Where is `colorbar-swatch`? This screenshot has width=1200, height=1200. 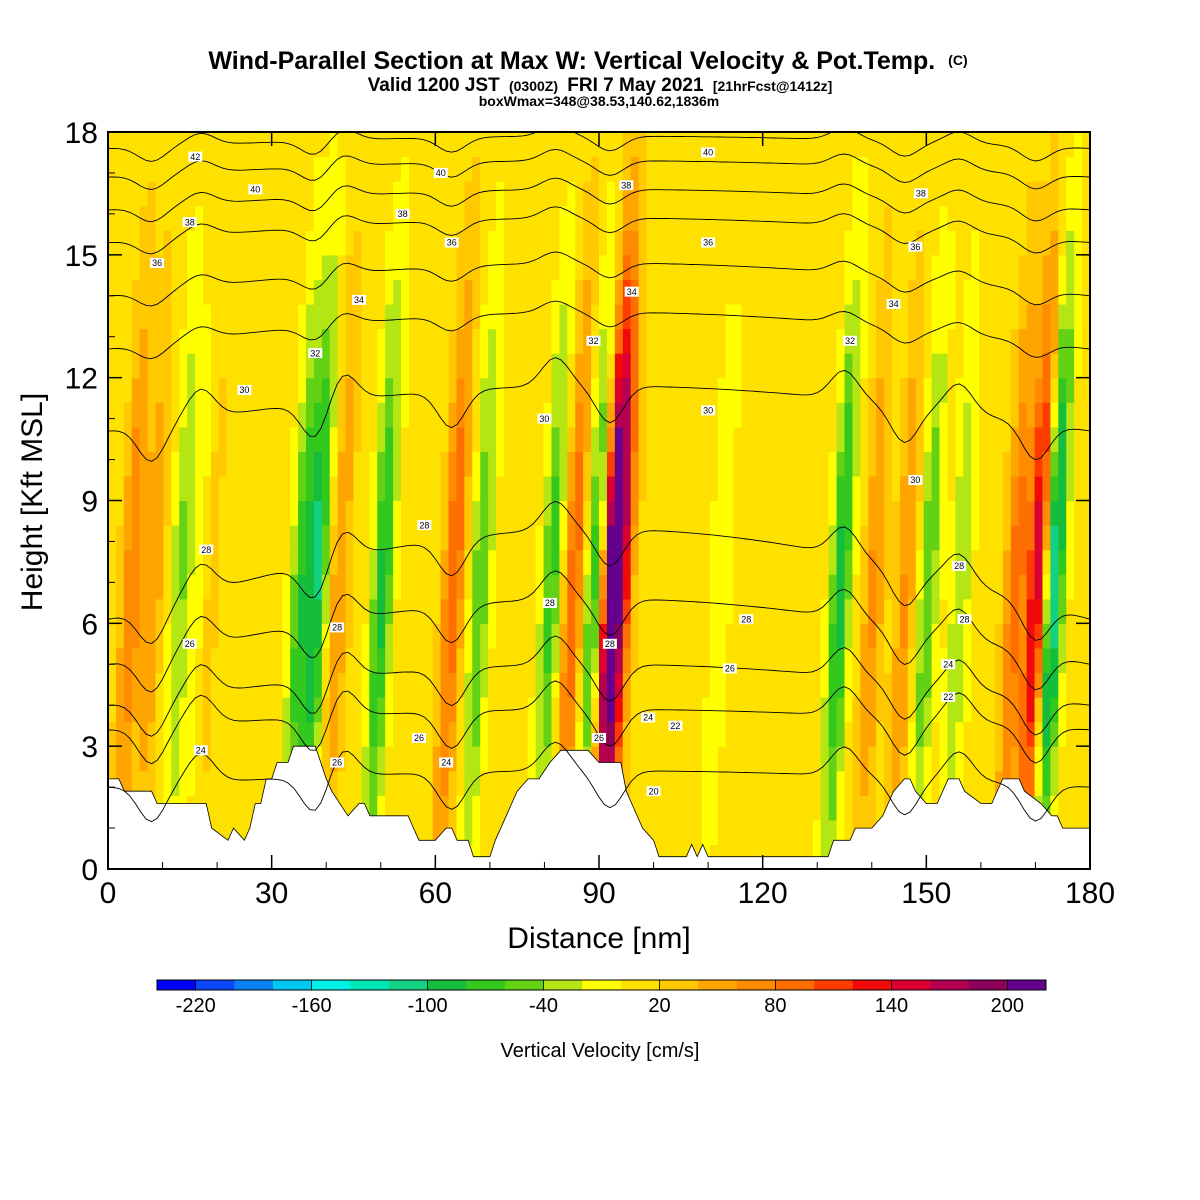
colorbar-swatch is located at coordinates (872, 985).